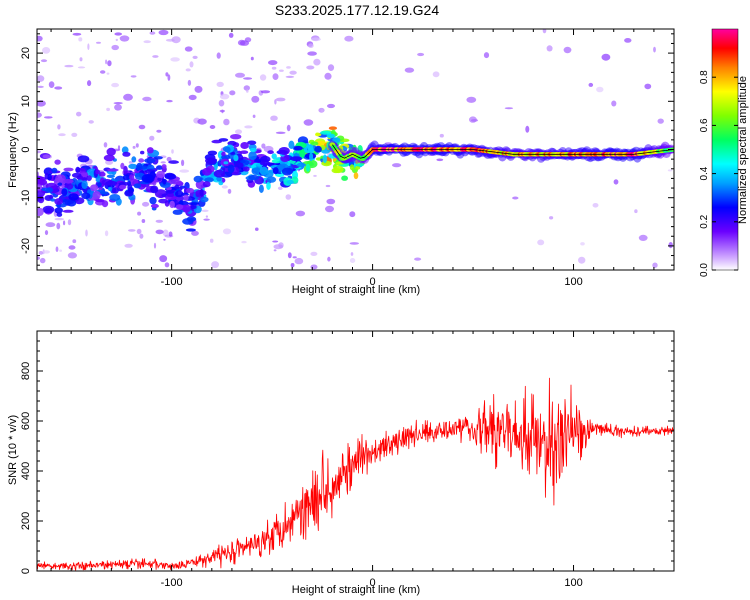 The image size is (750, 600). What do you see at coordinates (26, 571) in the screenshot?
I see `snr-ytick-label: 0` at bounding box center [26, 571].